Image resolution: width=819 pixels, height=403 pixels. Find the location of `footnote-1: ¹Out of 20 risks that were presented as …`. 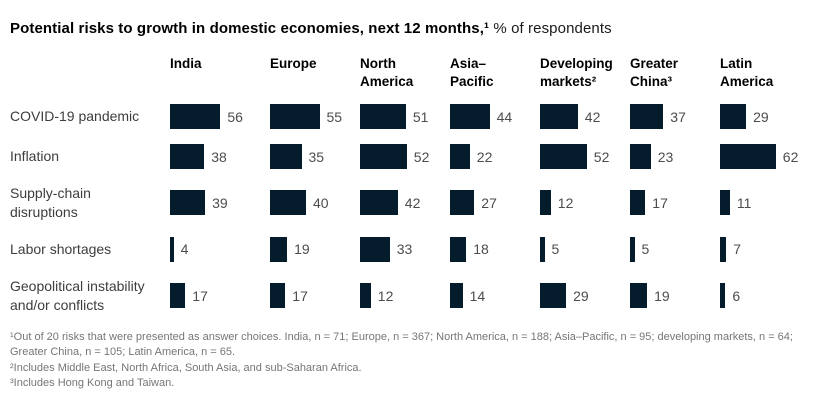

footnote-1: ¹Out of 20 risks that were presented as … is located at coordinates (401, 344).